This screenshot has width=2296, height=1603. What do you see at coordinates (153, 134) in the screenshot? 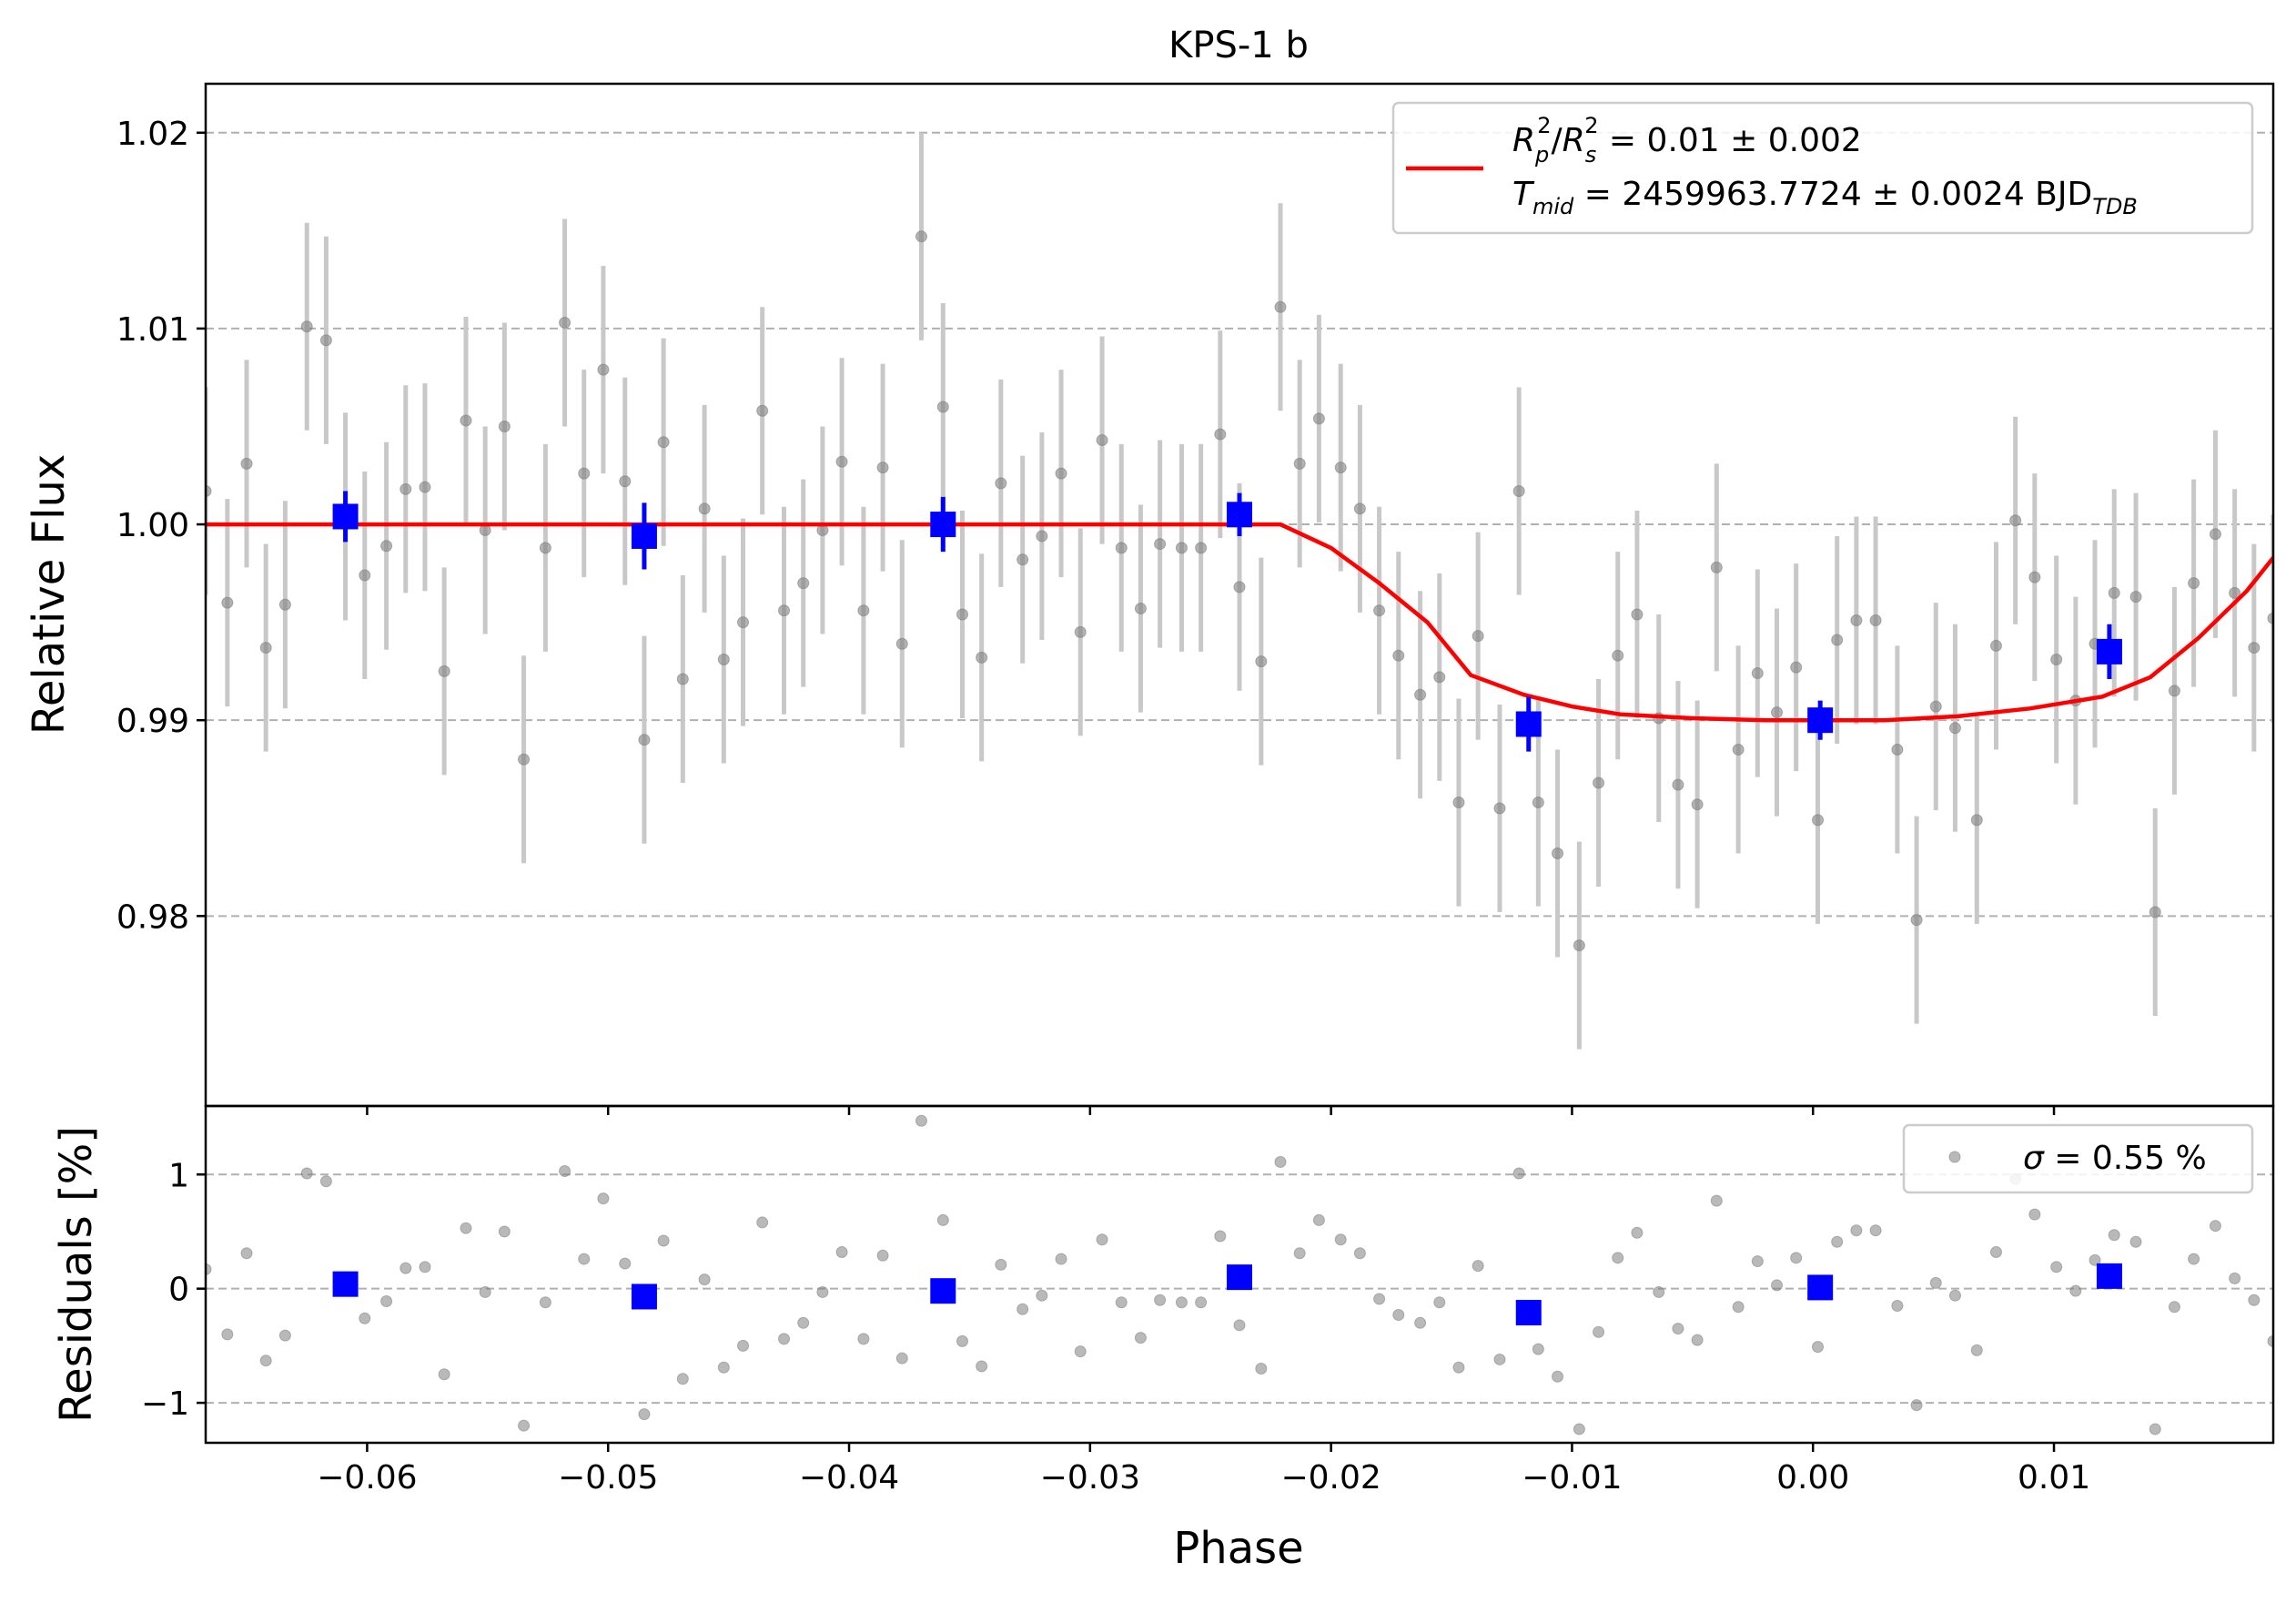
I see `top-y-tick-label: 1.02` at bounding box center [153, 134].